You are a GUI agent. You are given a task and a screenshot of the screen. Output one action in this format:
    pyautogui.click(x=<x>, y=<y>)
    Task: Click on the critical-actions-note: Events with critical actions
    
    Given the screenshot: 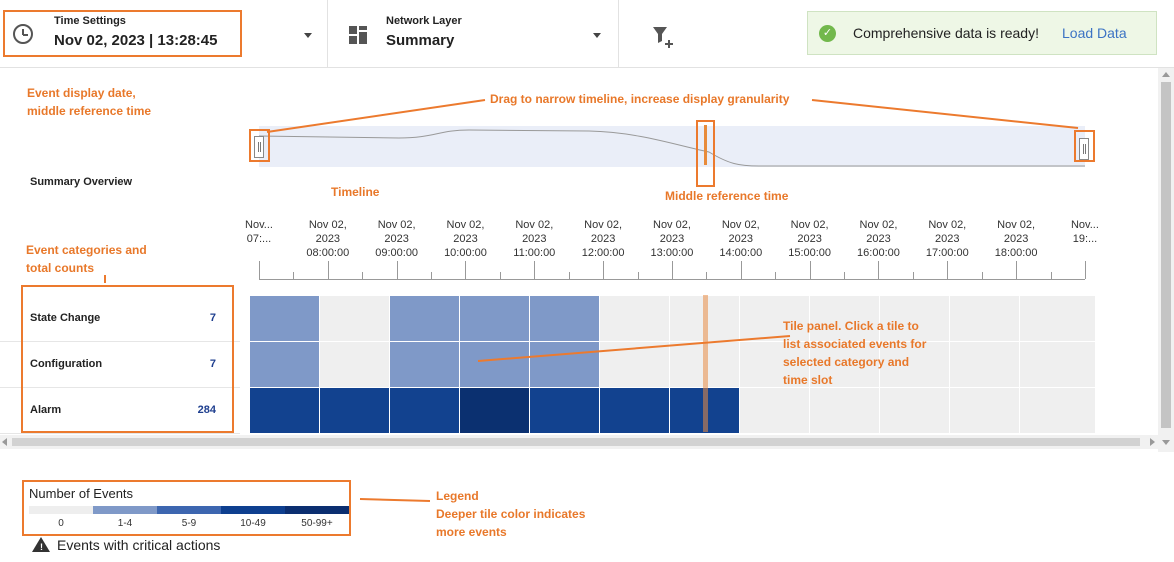 What is the action you would take?
    pyautogui.click(x=139, y=545)
    